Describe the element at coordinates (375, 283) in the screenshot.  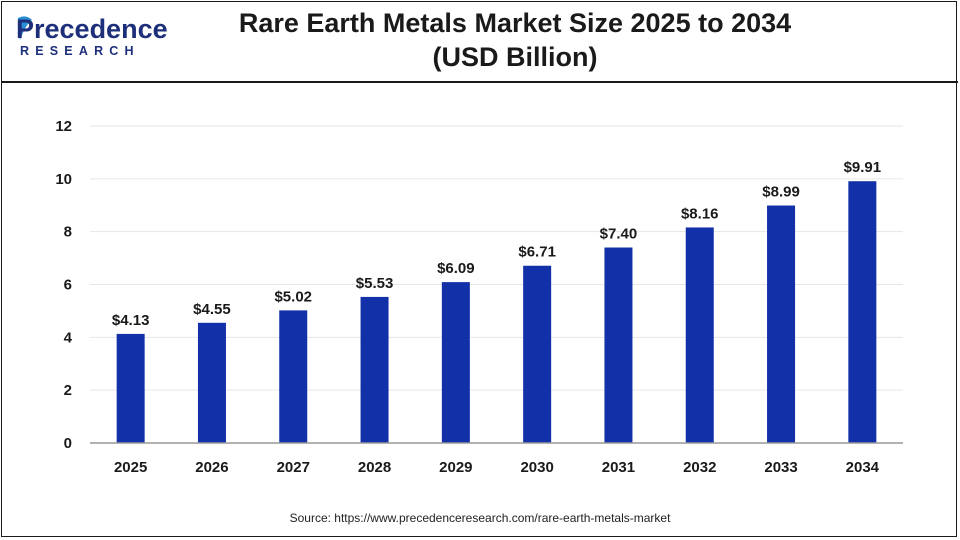
I see `data-label: $5.53` at that location.